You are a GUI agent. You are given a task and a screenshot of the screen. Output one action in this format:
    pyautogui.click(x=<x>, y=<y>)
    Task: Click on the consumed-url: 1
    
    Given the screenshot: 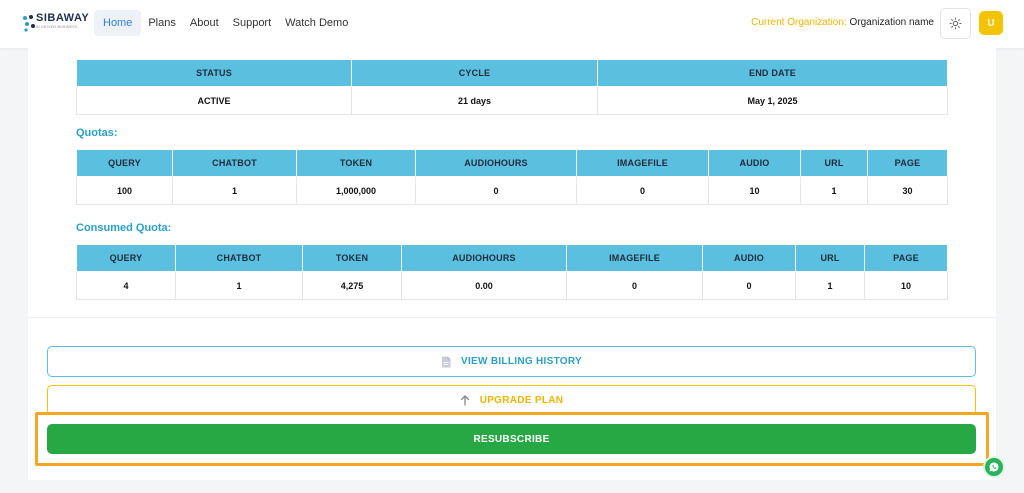 What is the action you would take?
    pyautogui.click(x=830, y=285)
    